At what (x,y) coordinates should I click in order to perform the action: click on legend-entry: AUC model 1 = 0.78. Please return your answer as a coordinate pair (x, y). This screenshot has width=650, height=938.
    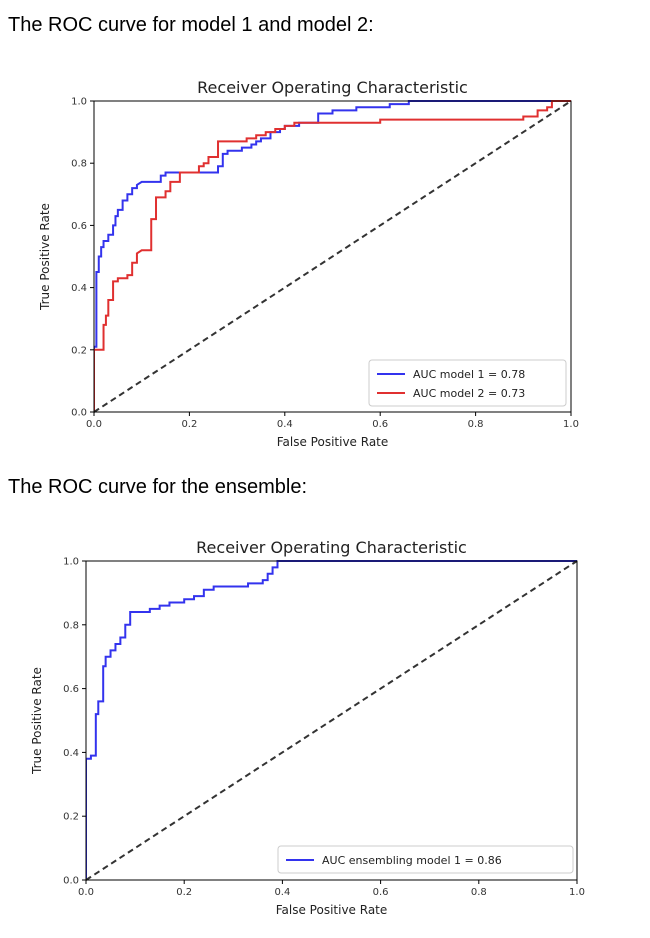
    Looking at the image, I should click on (469, 374).